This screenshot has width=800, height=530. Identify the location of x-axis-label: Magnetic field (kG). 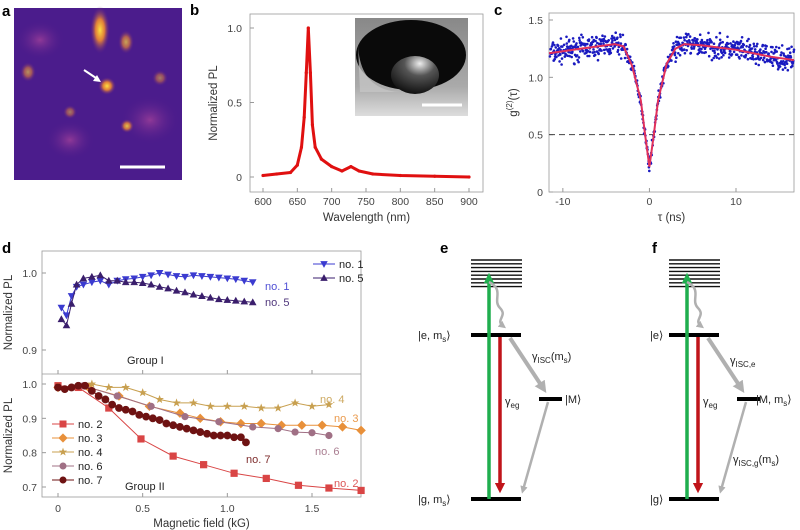
(201, 524).